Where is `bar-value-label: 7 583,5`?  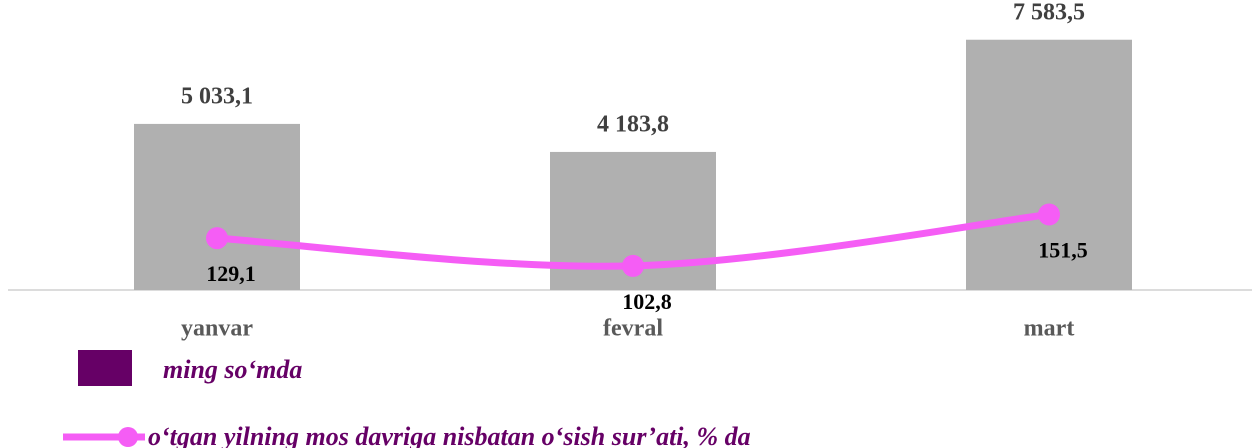
bar-value-label: 7 583,5 is located at coordinates (1049, 12).